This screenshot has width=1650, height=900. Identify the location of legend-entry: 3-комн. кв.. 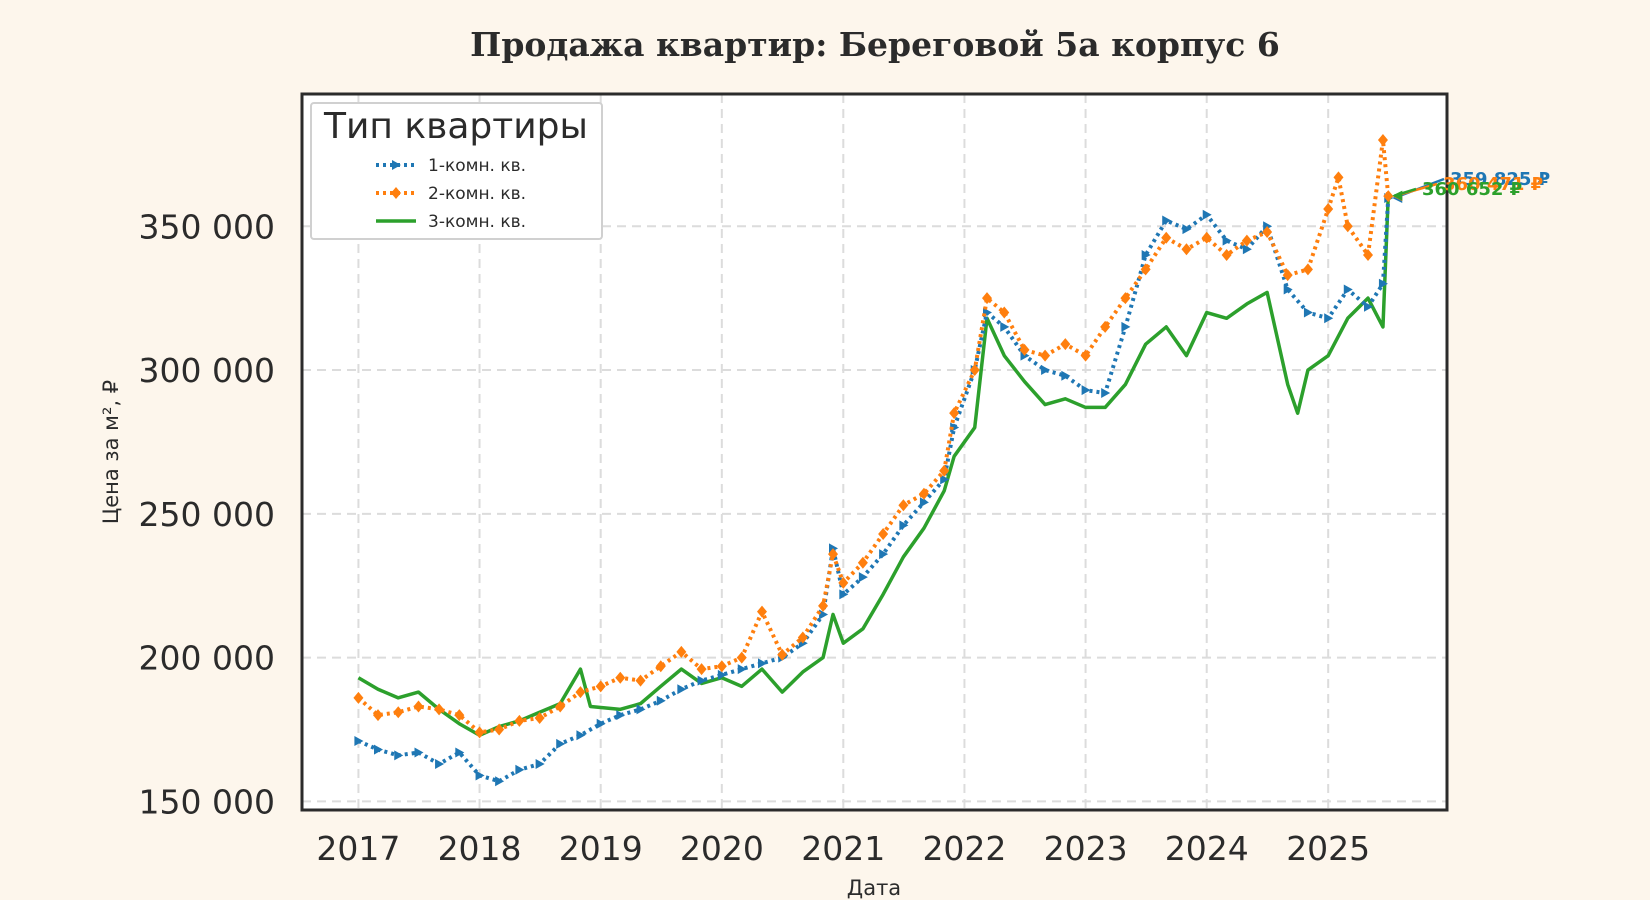
(451, 222).